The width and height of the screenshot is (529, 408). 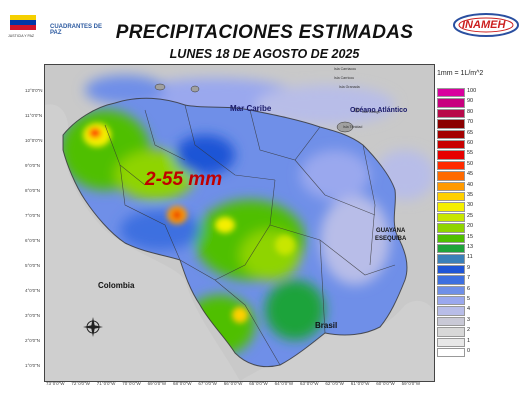 What do you see at coordinates (233, 383) in the screenshot?
I see `lon-tick-label: 66°0'0"W` at bounding box center [233, 383].